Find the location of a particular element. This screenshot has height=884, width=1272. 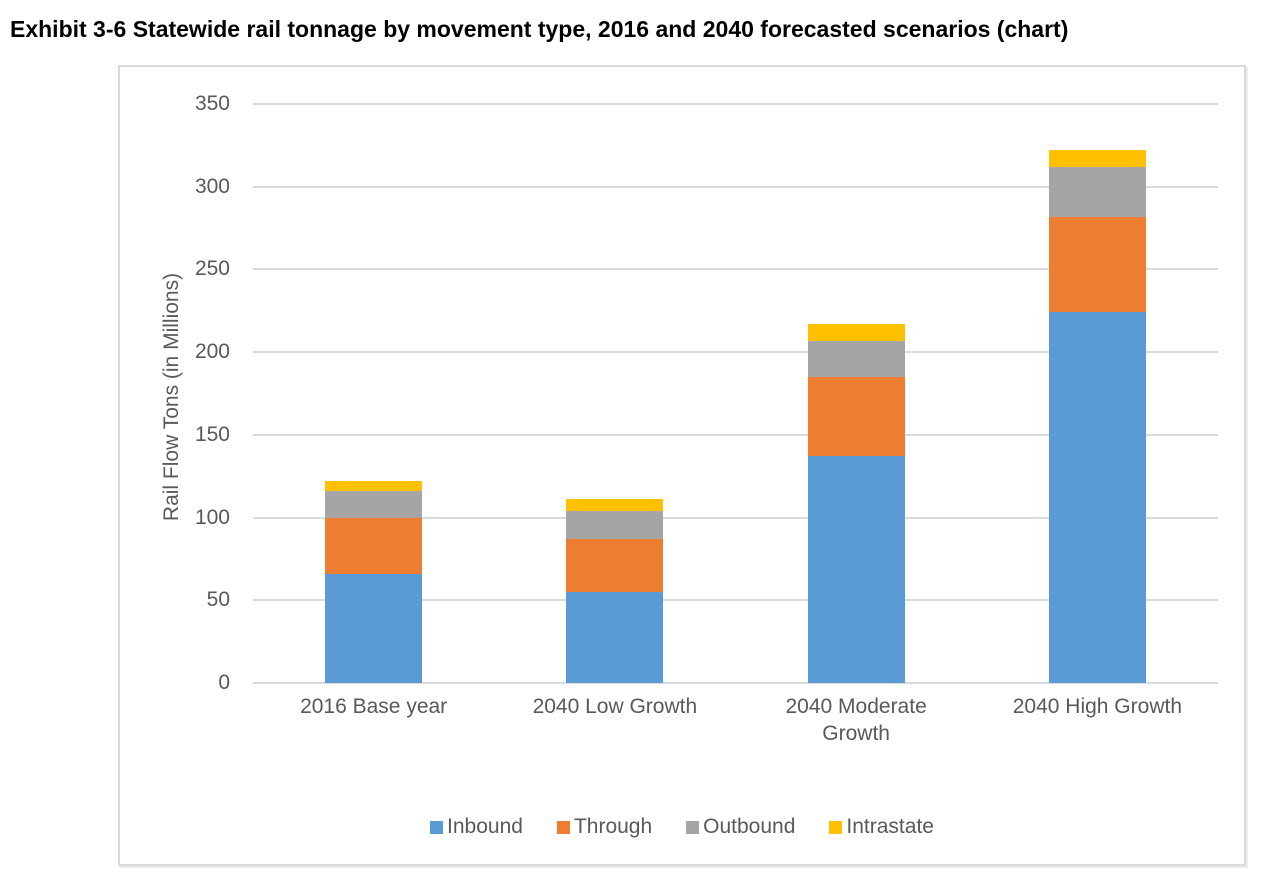

x-label-2040-low-growth: 2040 Low Growth is located at coordinates (615, 706).